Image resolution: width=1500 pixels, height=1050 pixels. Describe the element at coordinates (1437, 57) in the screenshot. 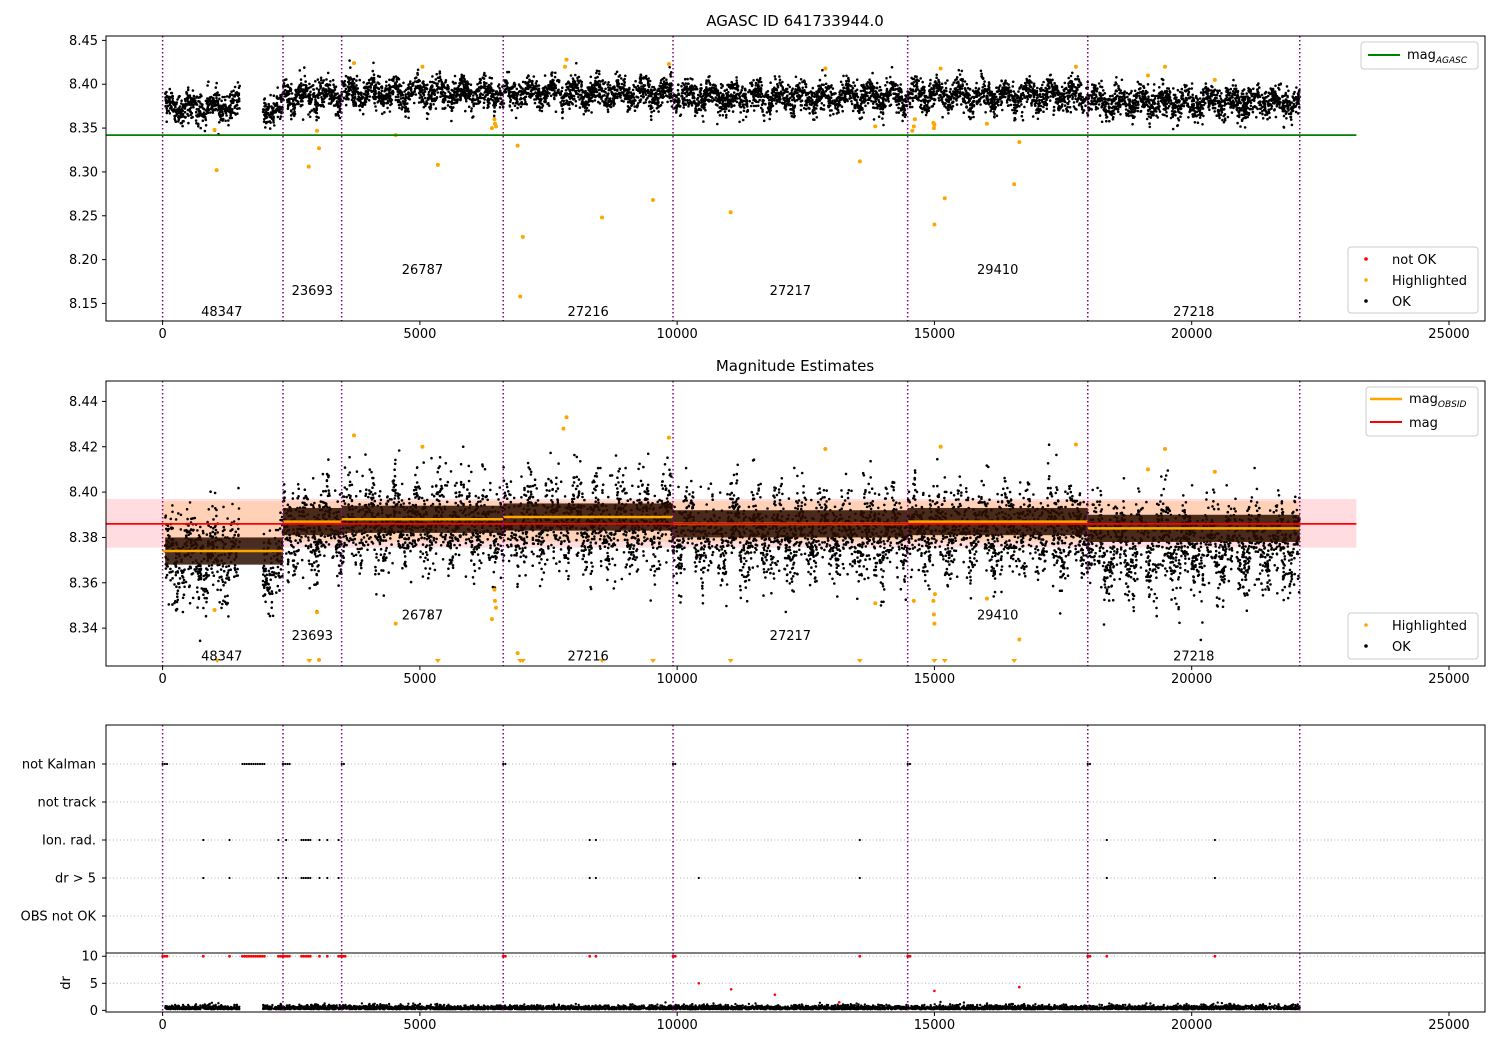

I see `legend-agasc-label: magAGASC` at that location.